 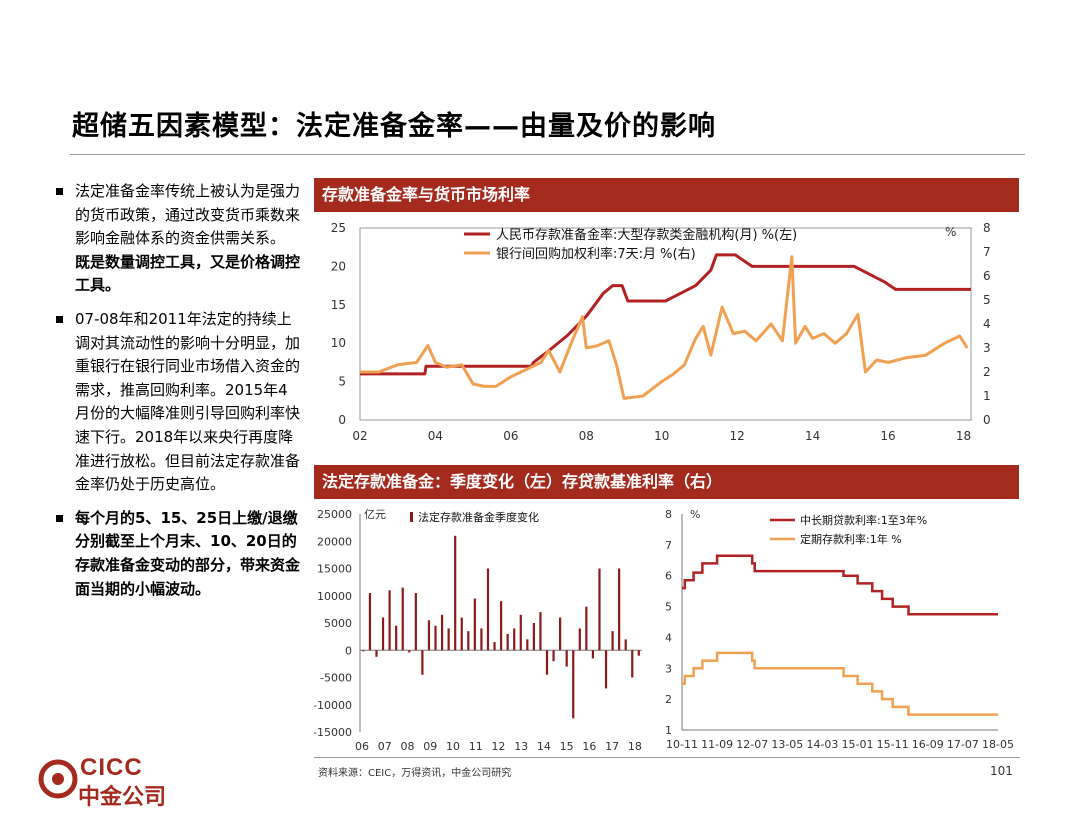 I want to click on y-tick-label: 0, so click(x=348, y=650).